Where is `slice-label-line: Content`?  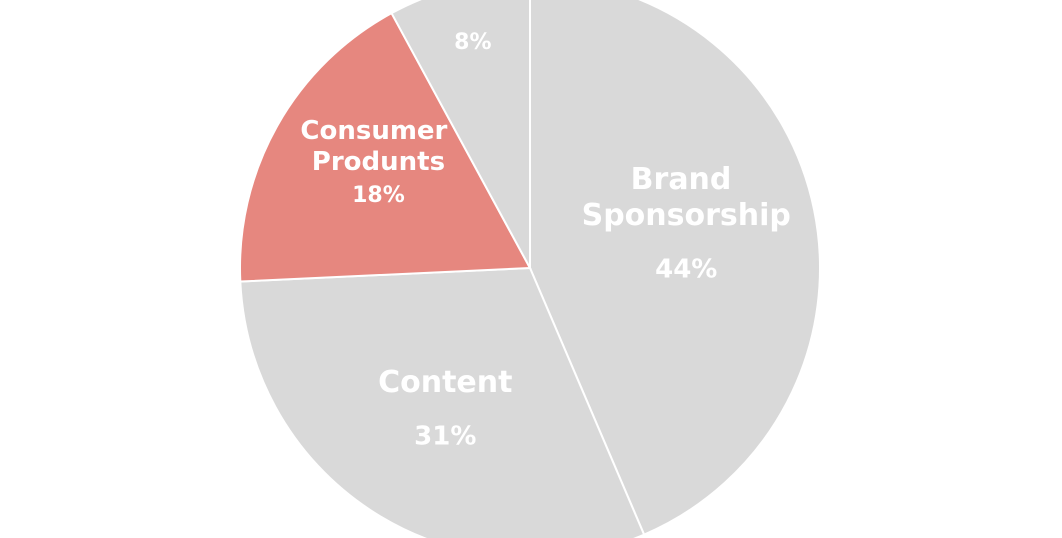
slice-label-line: Content is located at coordinates (445, 382).